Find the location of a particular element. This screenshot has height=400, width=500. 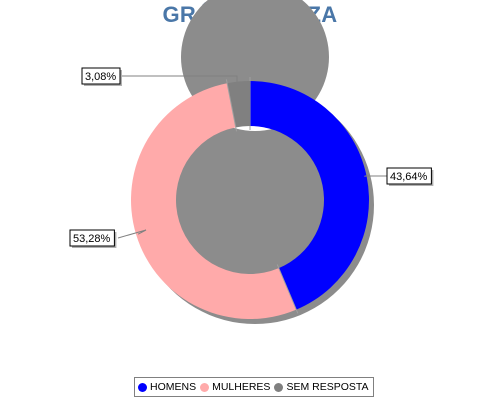

legend-label: HOMENS is located at coordinates (173, 387).